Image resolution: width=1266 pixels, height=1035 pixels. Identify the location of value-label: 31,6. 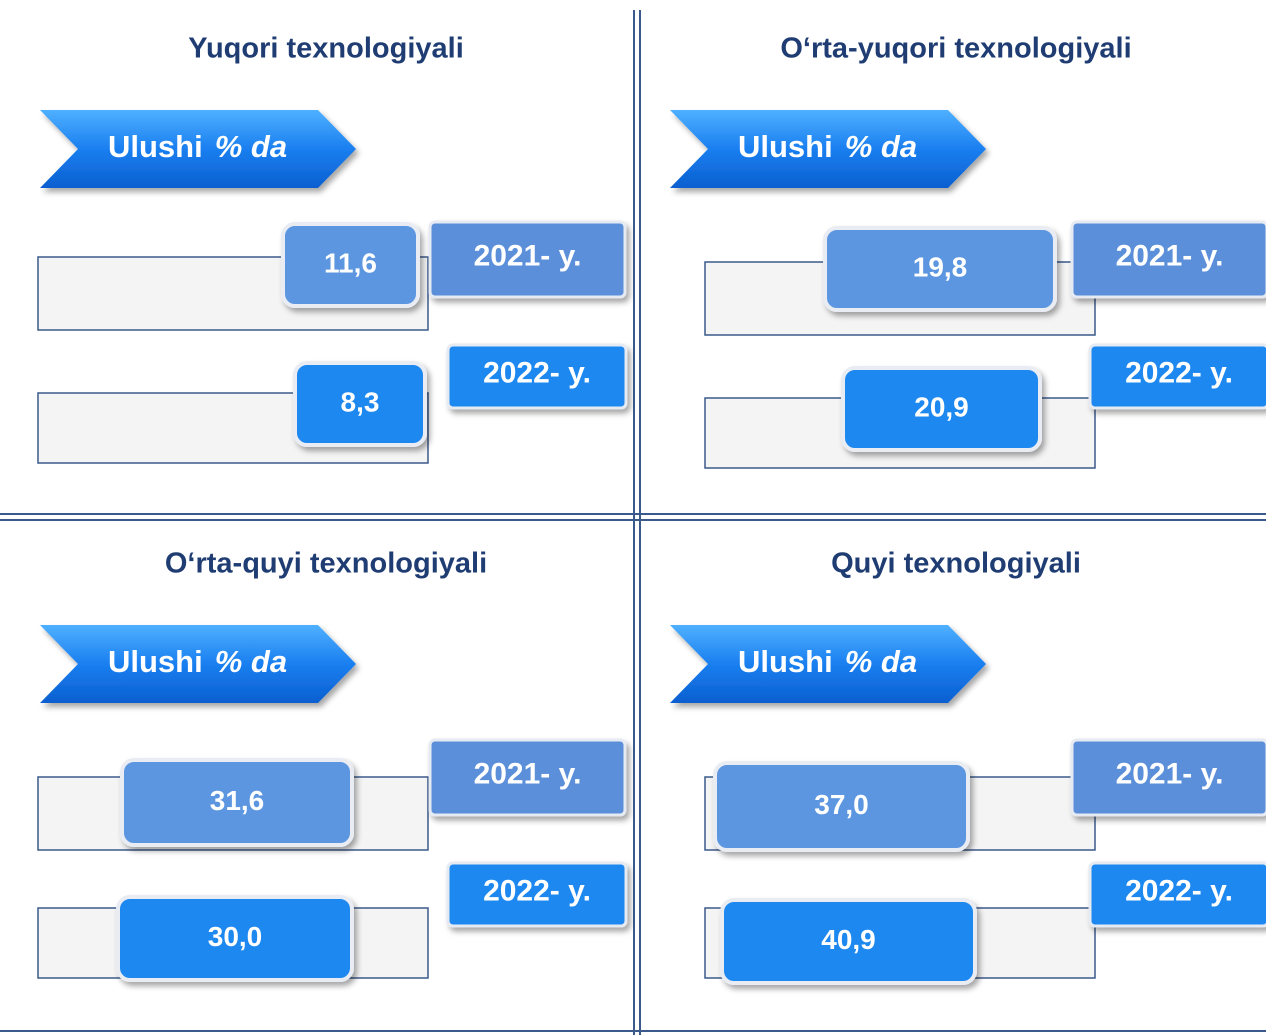
(237, 800).